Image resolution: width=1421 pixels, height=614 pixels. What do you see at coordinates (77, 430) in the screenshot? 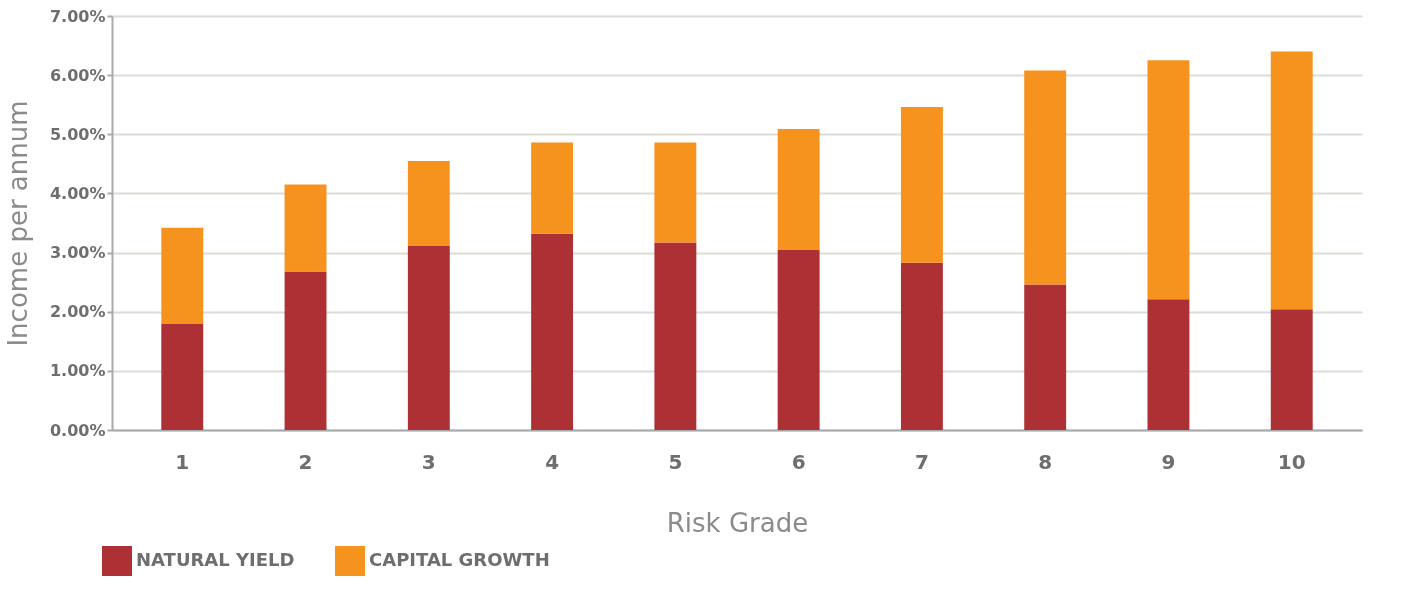
I see `y-tick-label: 0.00%` at bounding box center [77, 430].